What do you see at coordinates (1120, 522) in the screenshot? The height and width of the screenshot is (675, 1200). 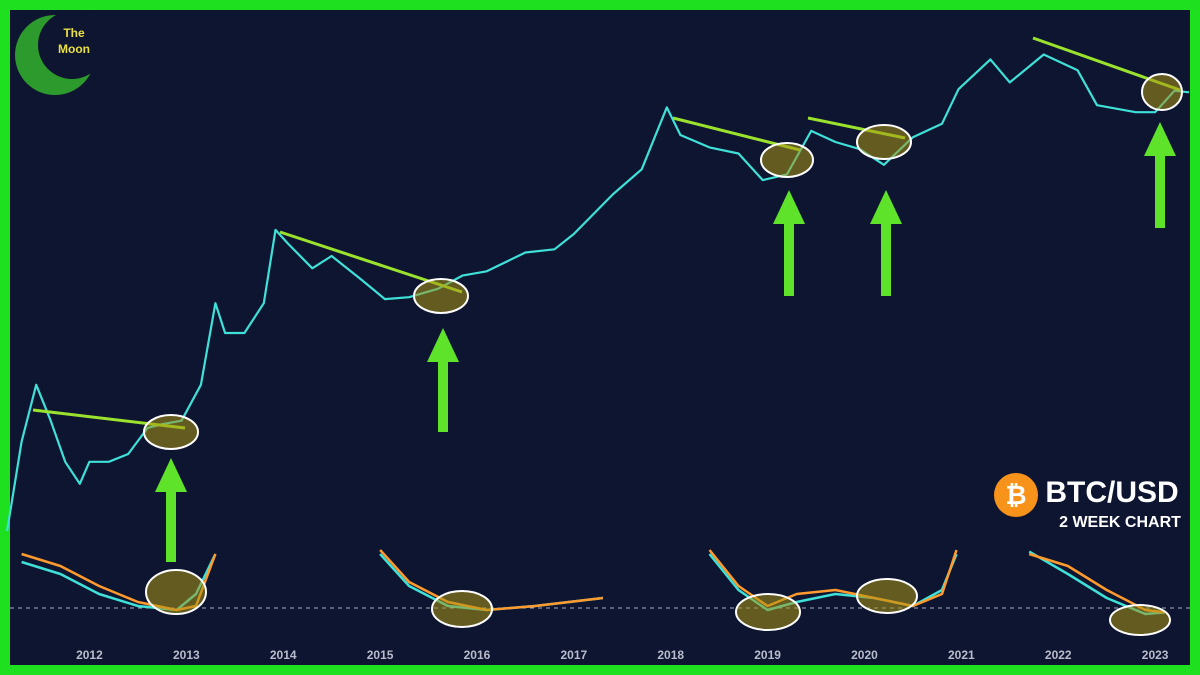 I see `chart-subtitle: 2 WEEK CHART` at bounding box center [1120, 522].